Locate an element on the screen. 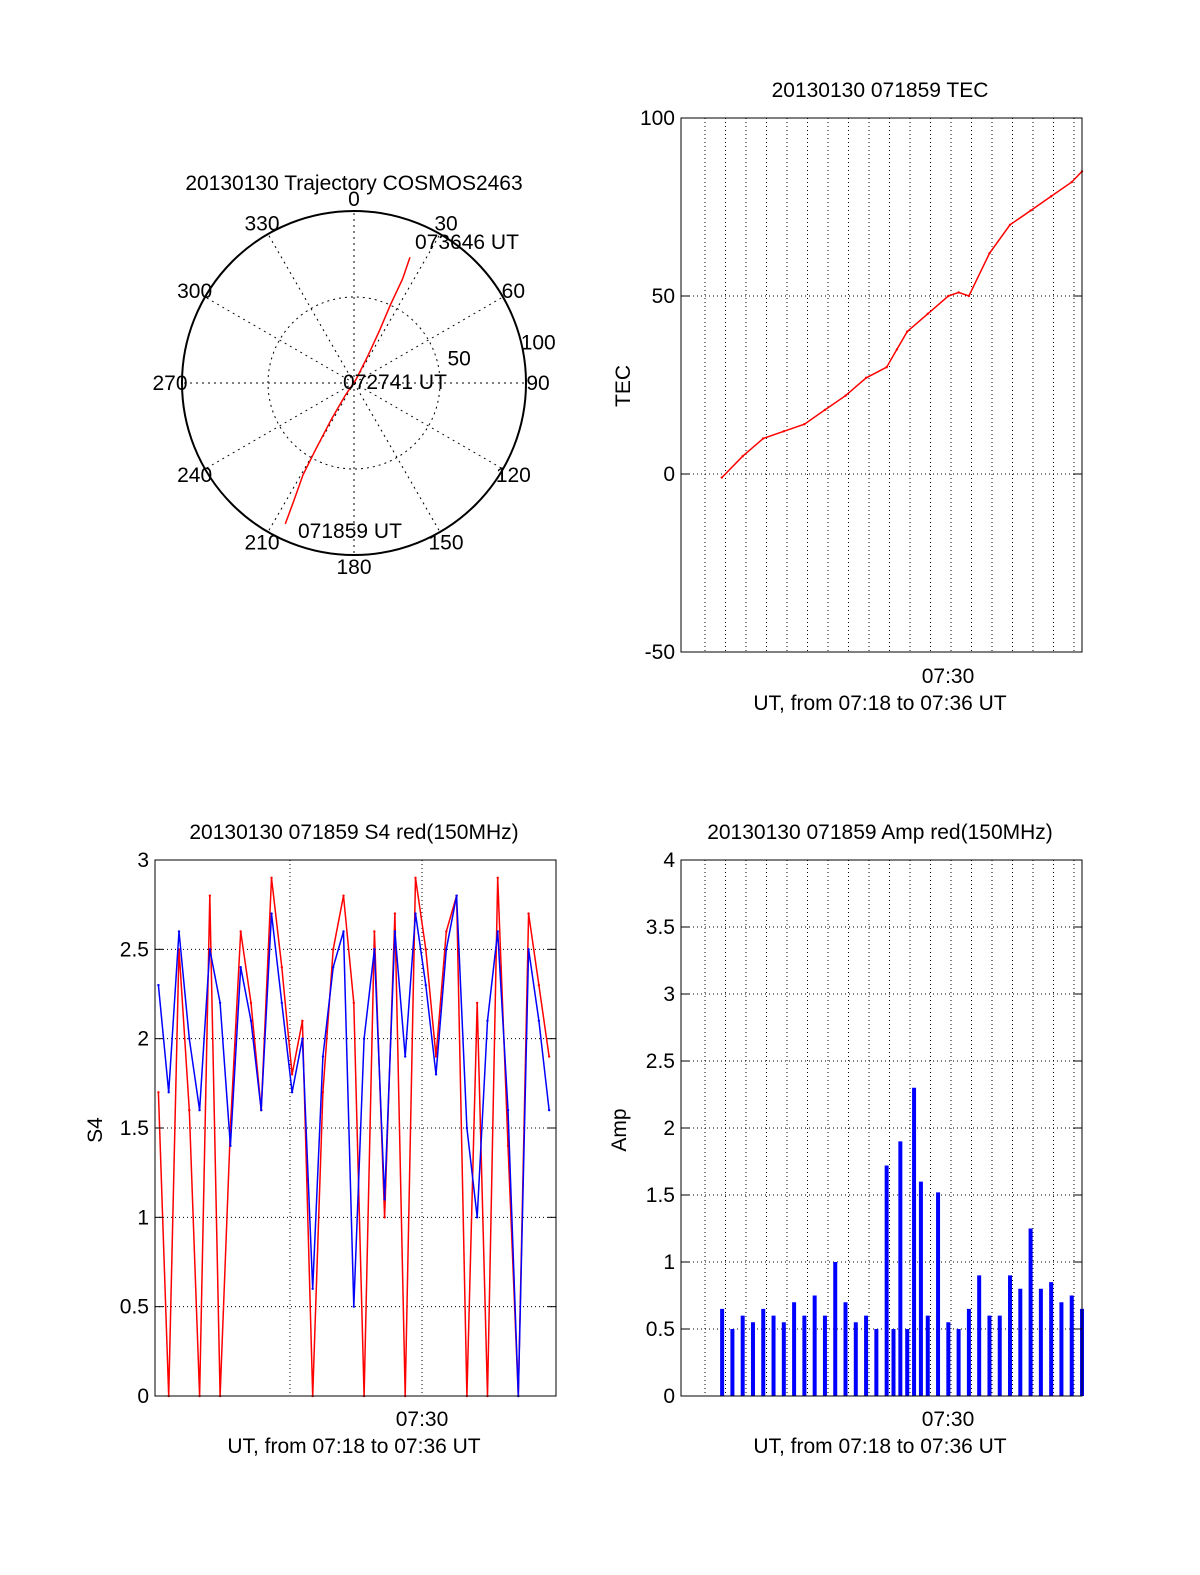 The height and width of the screenshot is (1575, 1200). s4-ylabel: S4 is located at coordinates (95, 1130).